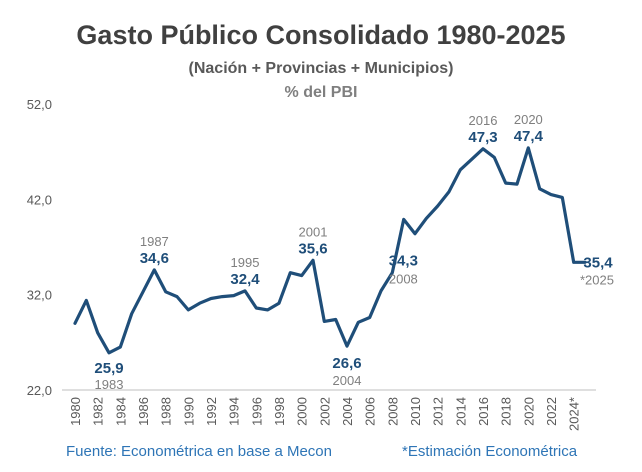 The width and height of the screenshot is (642, 472). Describe the element at coordinates (483, 411) in the screenshot. I see `x-tick-label: 2016` at that location.